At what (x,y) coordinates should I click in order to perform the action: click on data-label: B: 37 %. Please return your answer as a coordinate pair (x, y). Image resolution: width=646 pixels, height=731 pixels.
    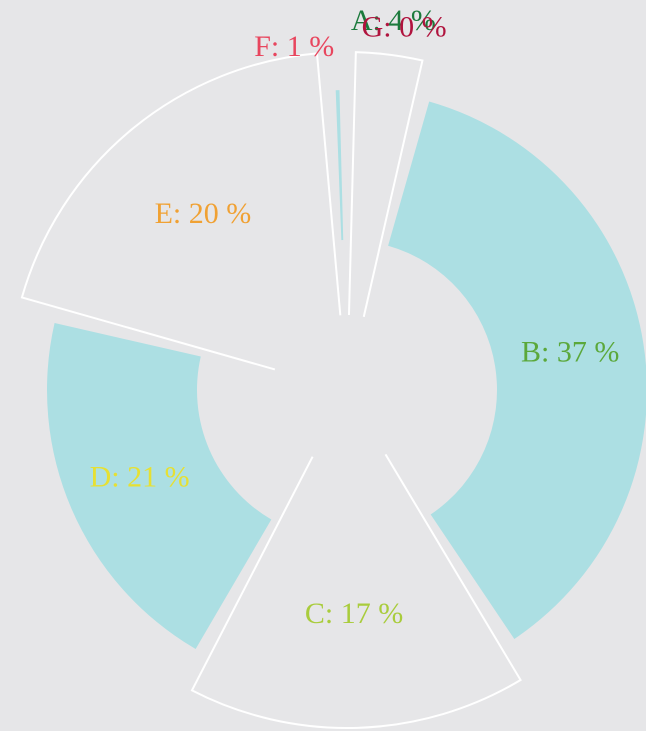
    Looking at the image, I should click on (570, 352).